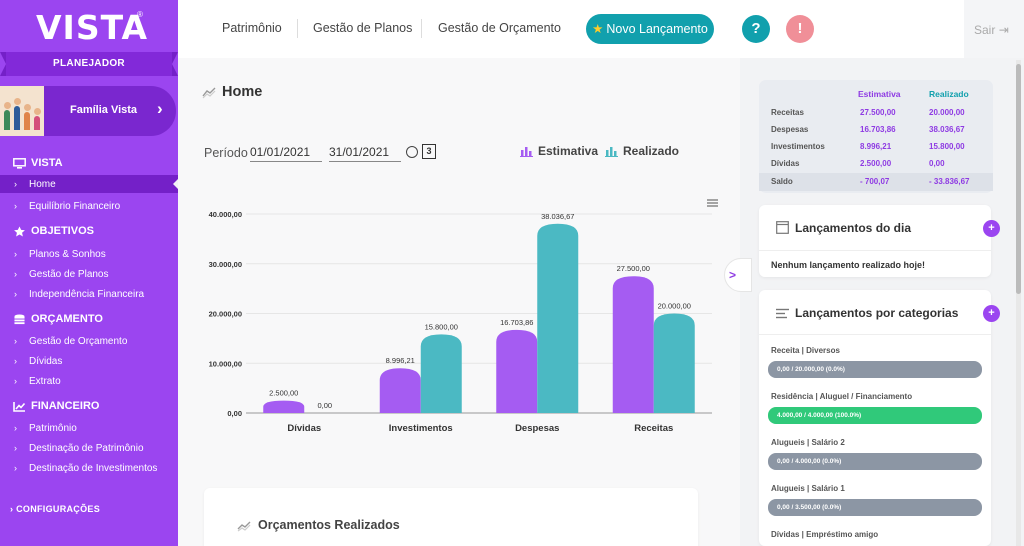 Image resolution: width=1024 pixels, height=546 pixels. I want to click on sidebar-item-label: Destinação de Patrimônio, so click(86, 448).